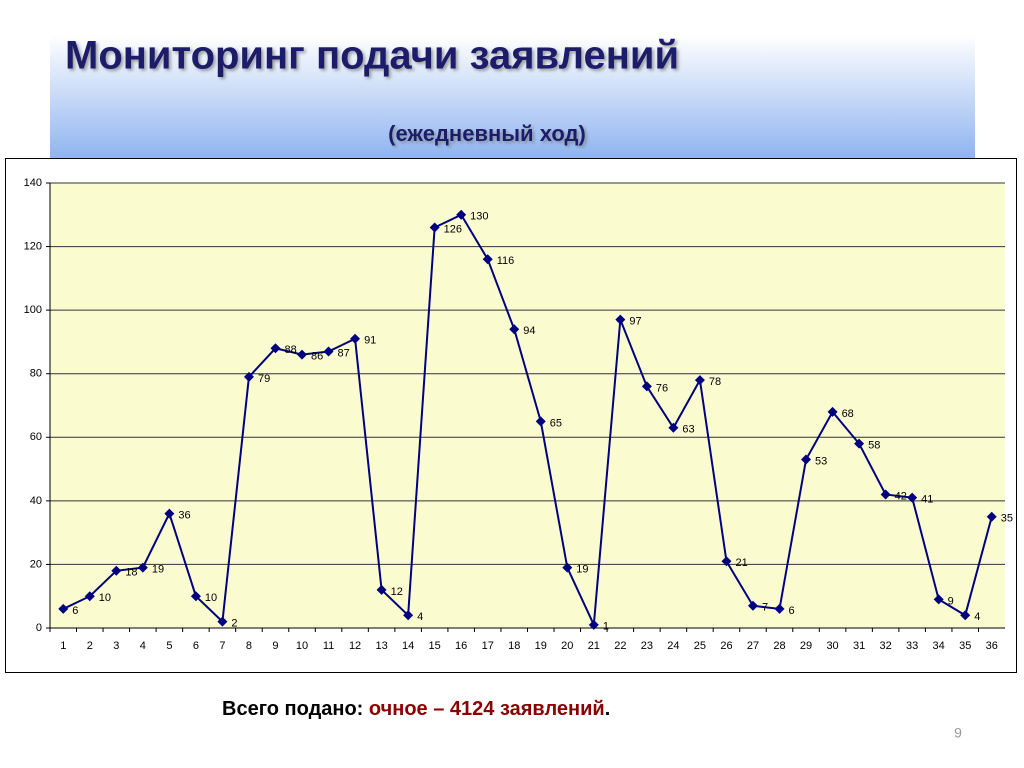 The height and width of the screenshot is (768, 1024). What do you see at coordinates (514, 646) in the screenshot?
I see `x-tick-label: 18` at bounding box center [514, 646].